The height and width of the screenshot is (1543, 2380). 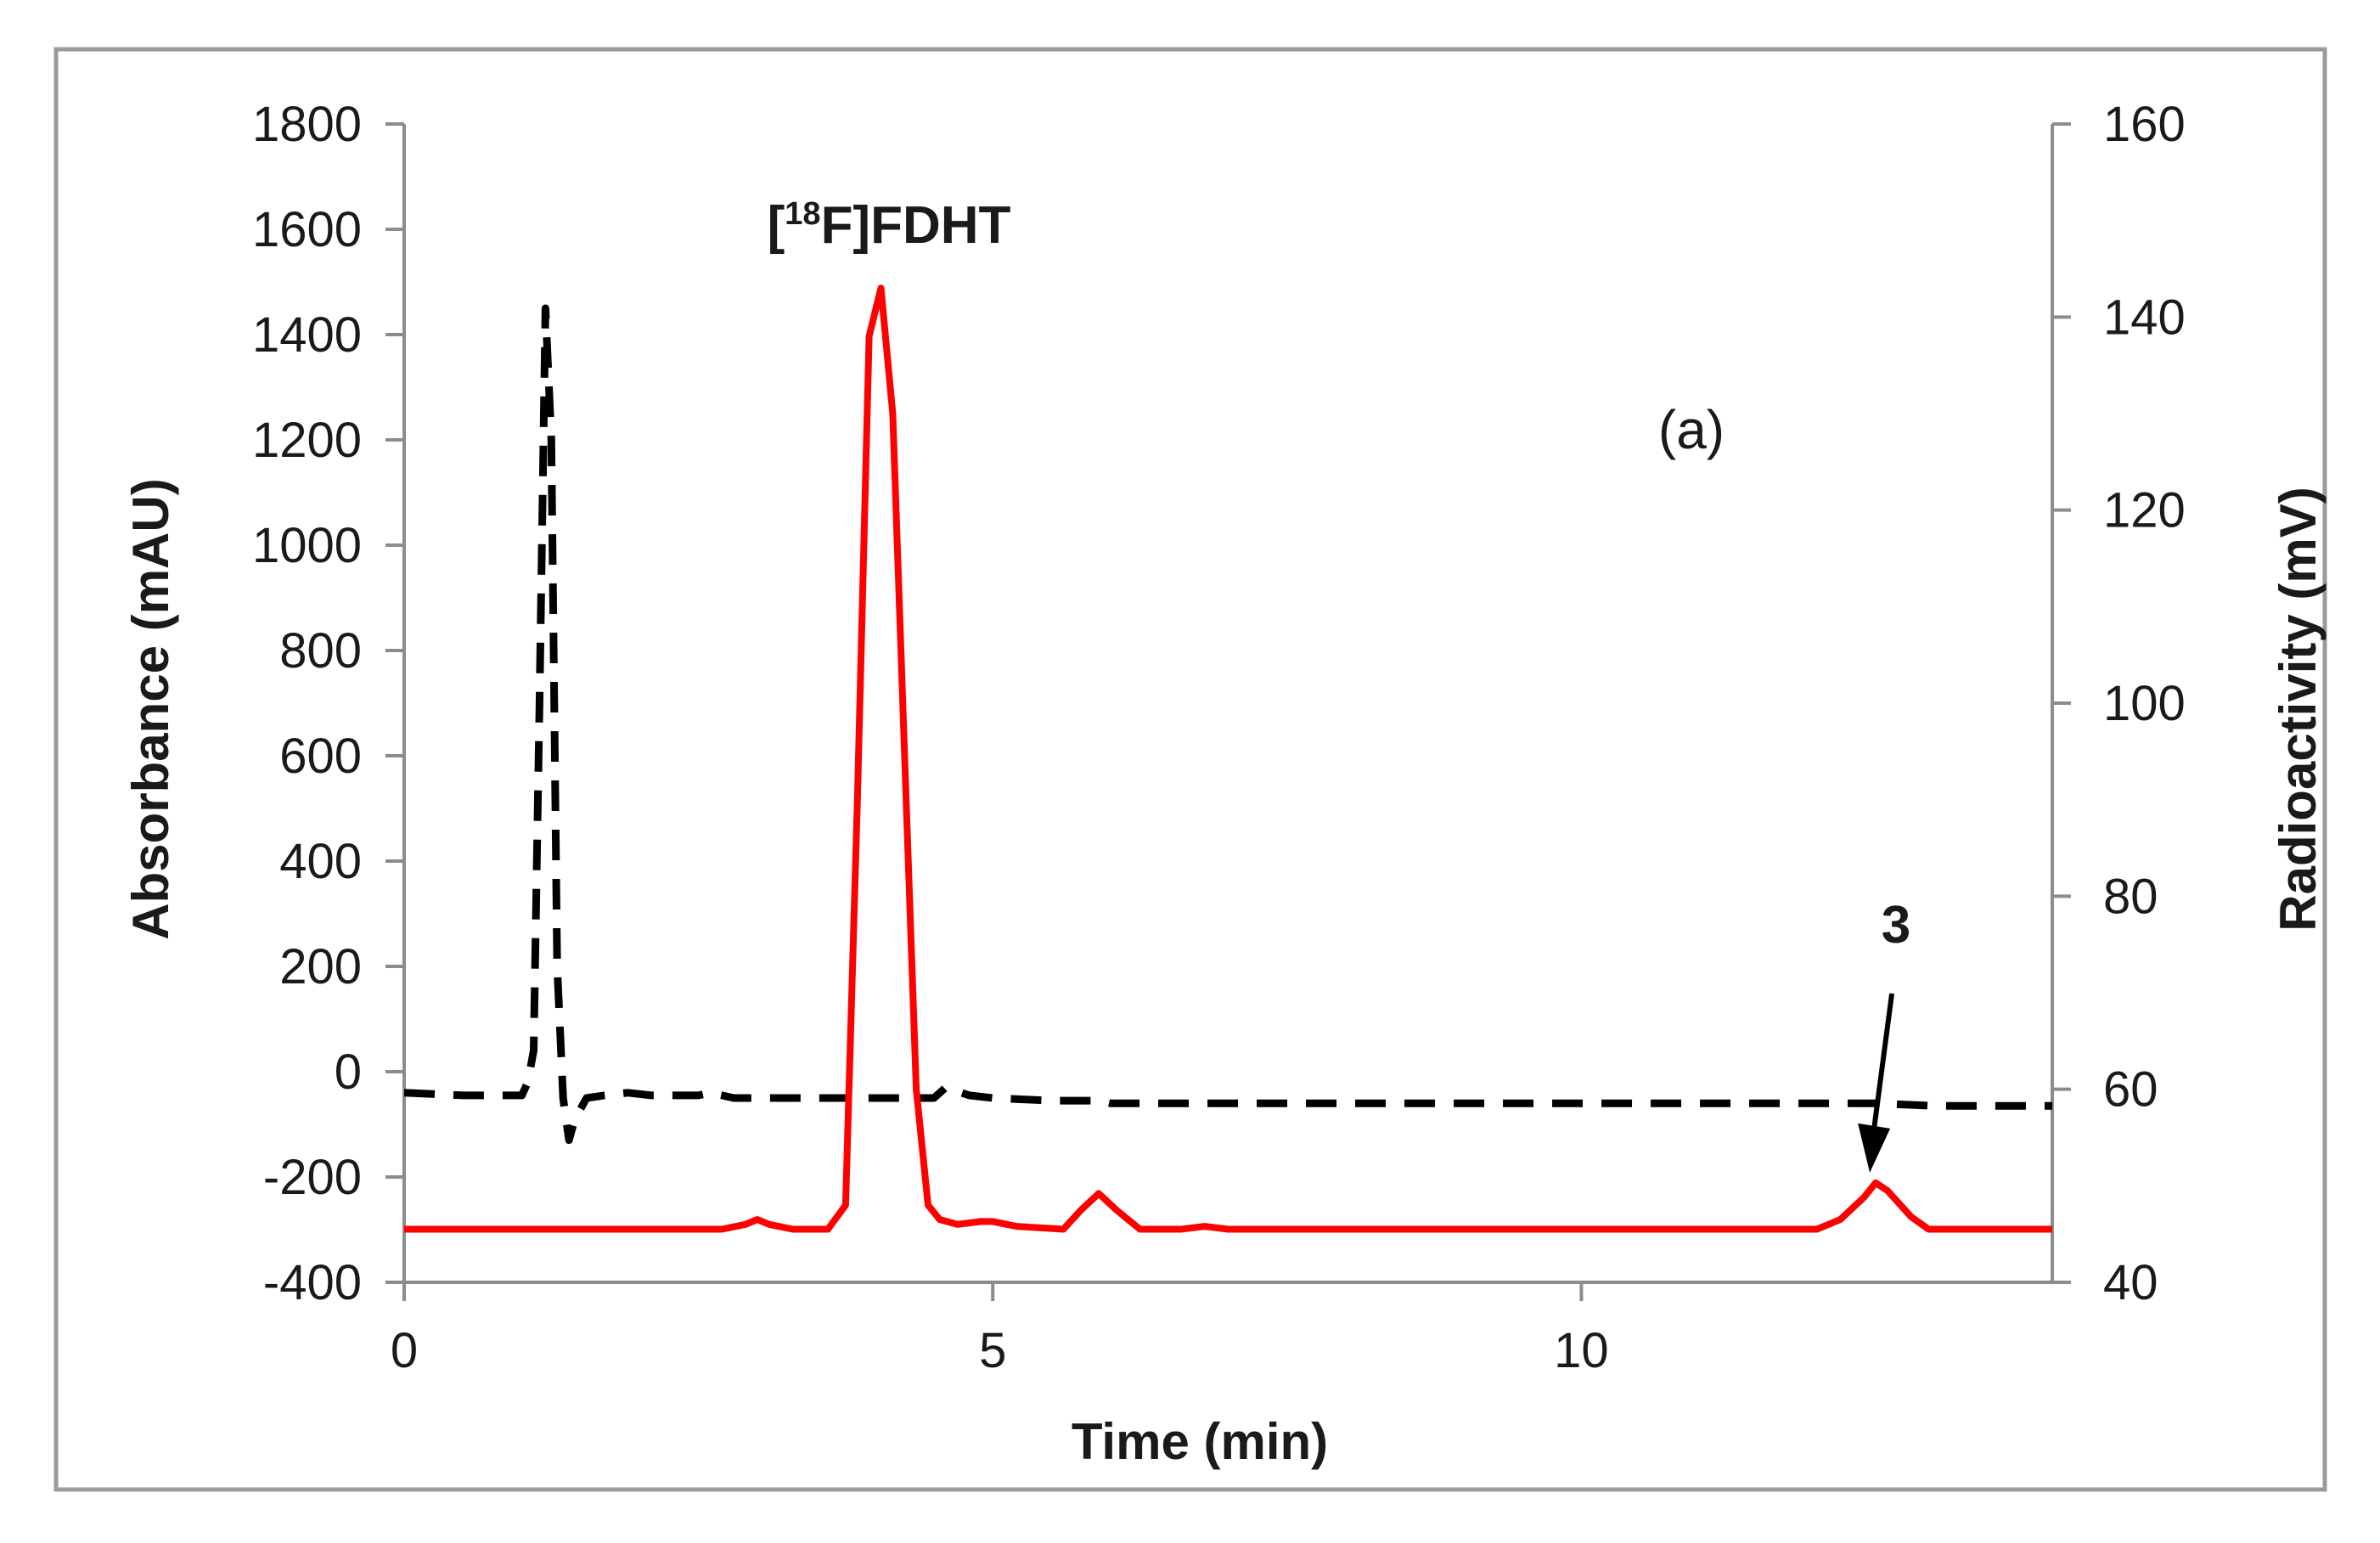 What do you see at coordinates (802, 214) in the screenshot?
I see `annotation-fdht-superscript: 18` at bounding box center [802, 214].